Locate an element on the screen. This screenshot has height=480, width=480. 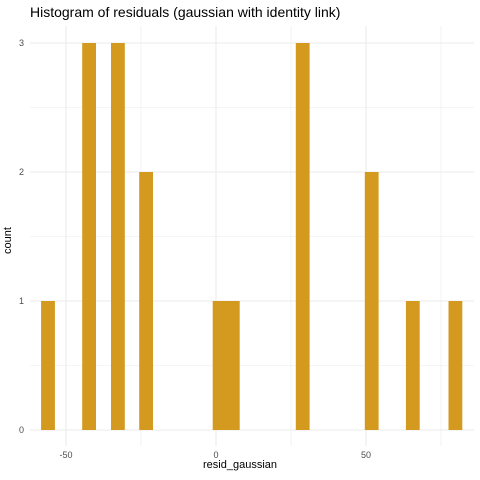
x-tick-label: 50 is located at coordinates (366, 455).